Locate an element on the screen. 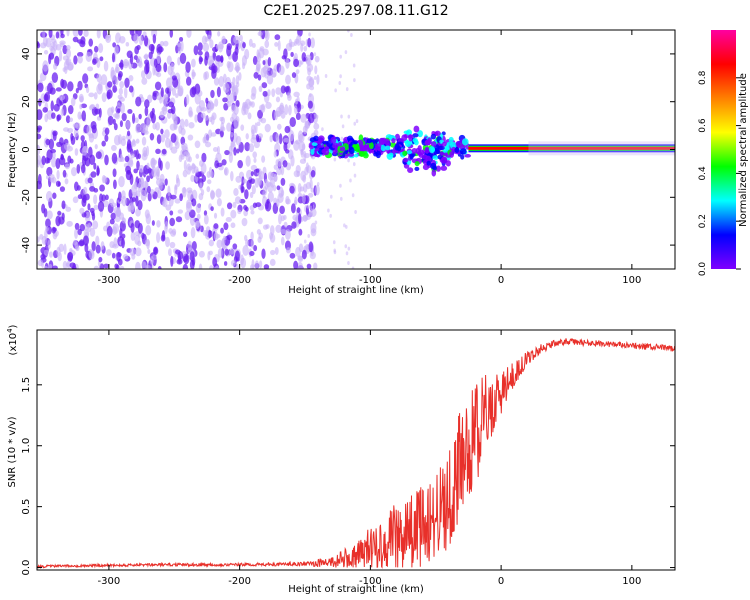  colorbar-tick-label: 0.4 is located at coordinates (703, 173).